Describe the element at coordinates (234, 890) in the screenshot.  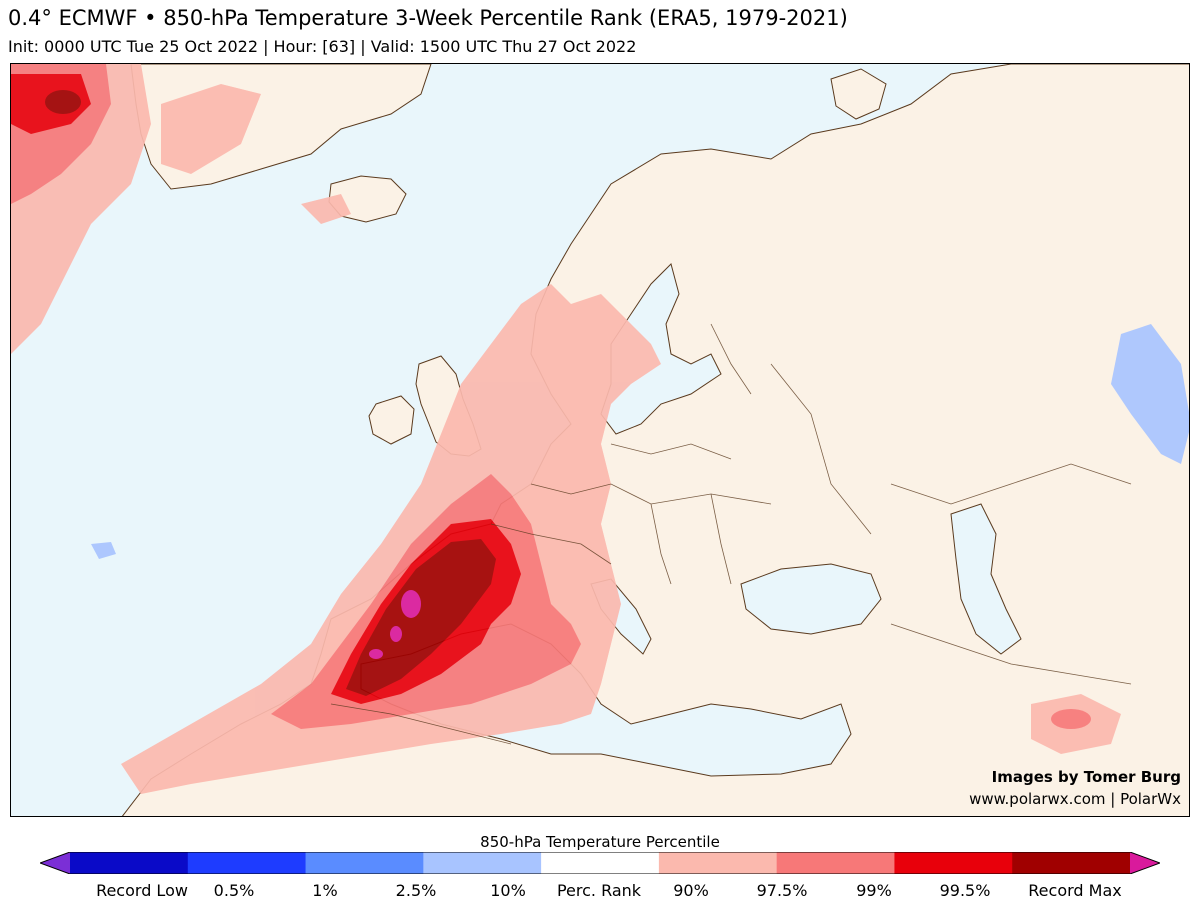
I see `colorbar-label: 0.5%` at that location.